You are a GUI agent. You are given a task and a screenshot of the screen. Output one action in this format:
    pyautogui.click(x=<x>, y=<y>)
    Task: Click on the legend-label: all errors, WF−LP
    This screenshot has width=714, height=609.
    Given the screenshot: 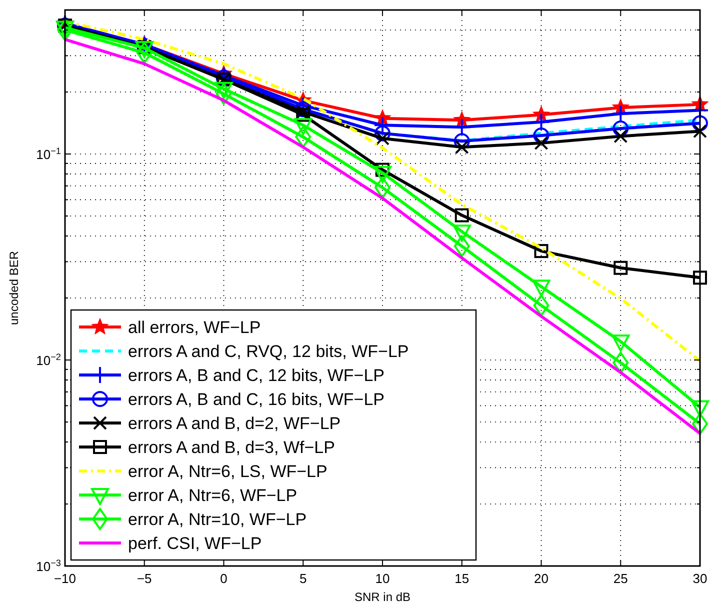 What is the action you would take?
    pyautogui.click(x=194, y=327)
    